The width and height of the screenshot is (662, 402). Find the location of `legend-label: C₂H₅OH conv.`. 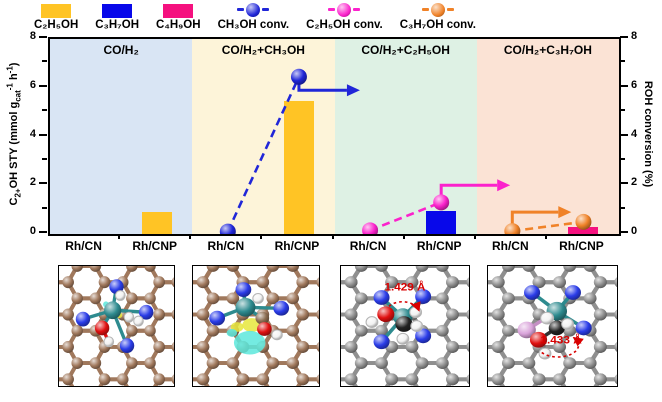

legend-label: C₂H₅OH conv. is located at coordinates (344, 25).